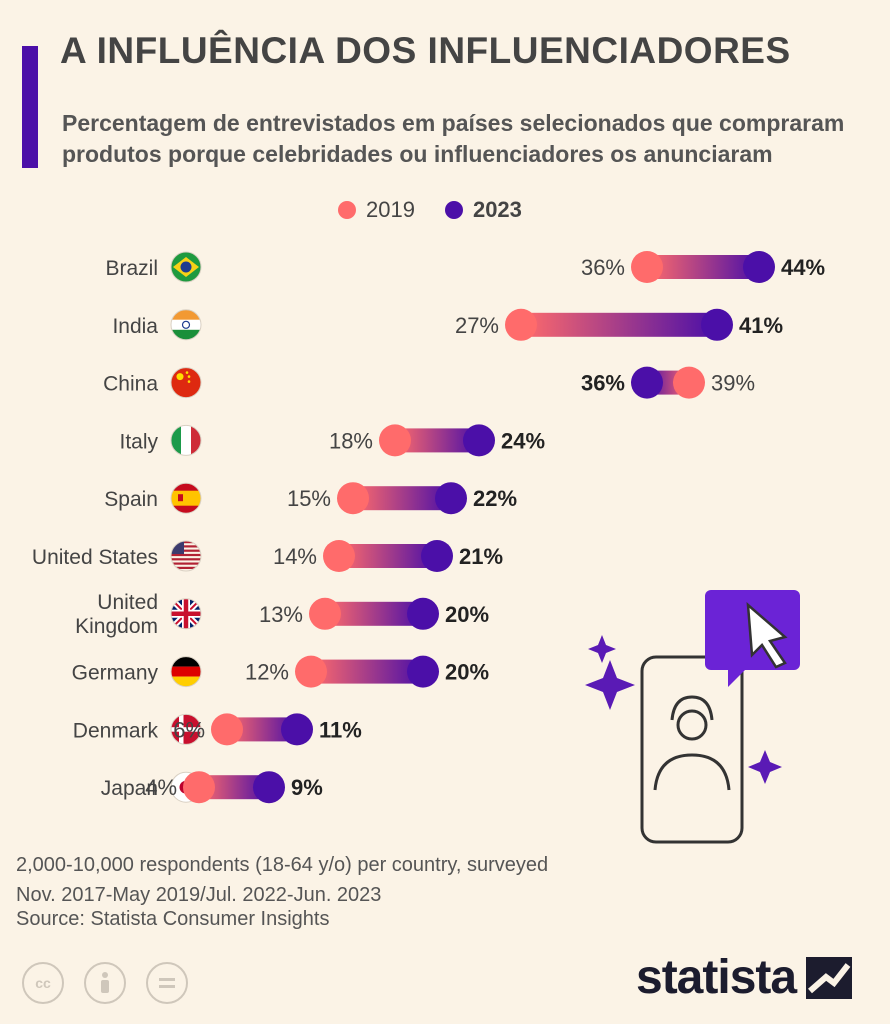 The image size is (890, 1024). Describe the element at coordinates (692, 749) in the screenshot. I see `phone-icon` at that location.